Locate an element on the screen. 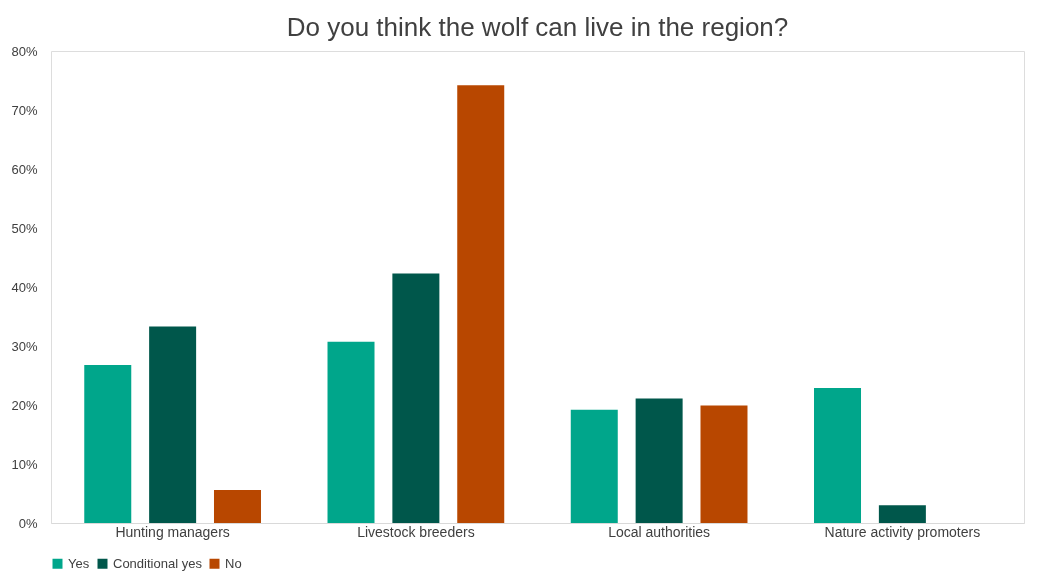 This screenshot has height=576, width=1039. x-tick-label: Local authorities is located at coordinates (659, 531).